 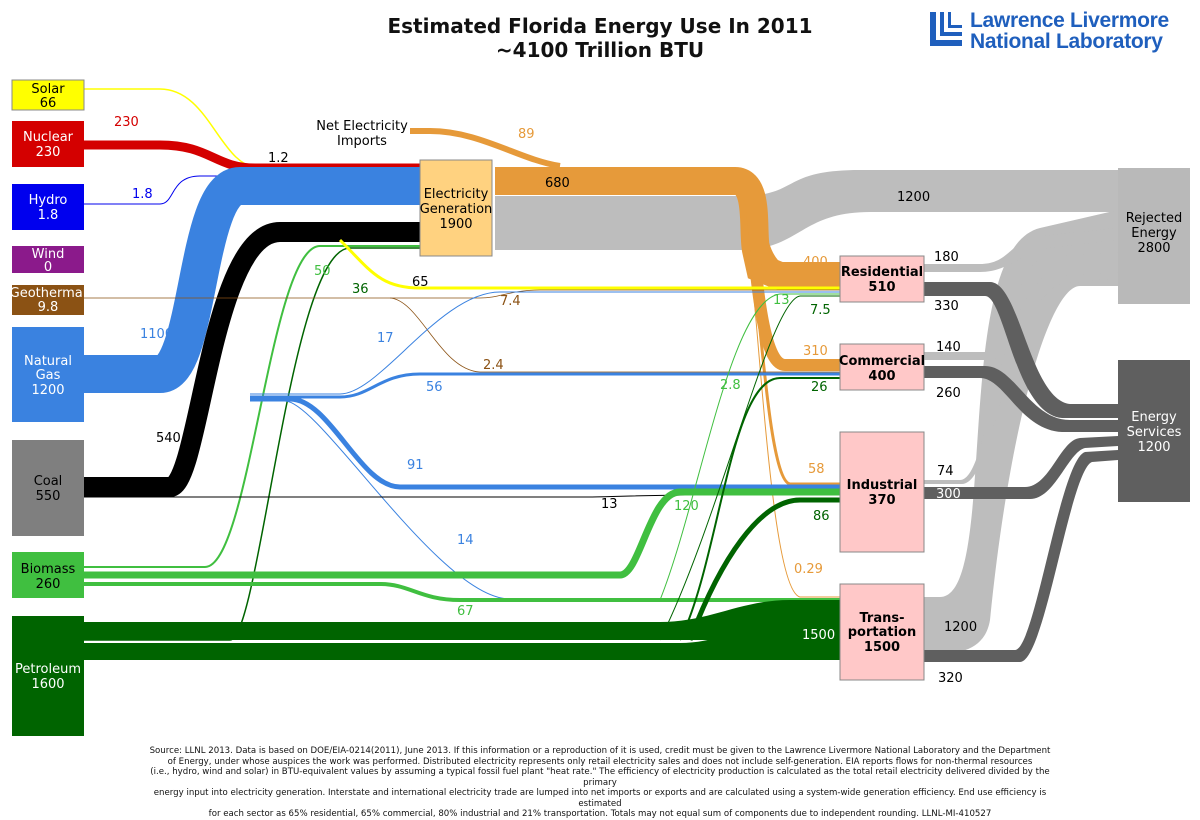 What do you see at coordinates (47, 390) in the screenshot?
I see `source-natural-gas-value: 1200` at bounding box center [47, 390].